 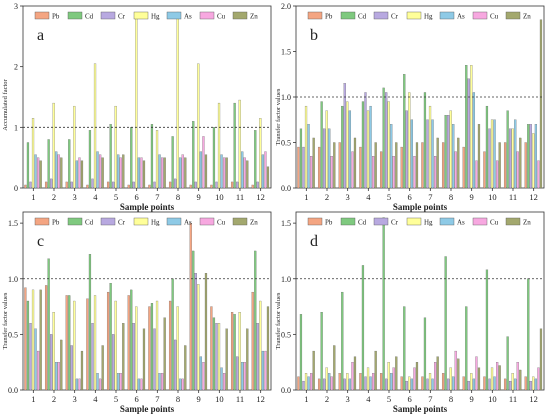 What do you see at coordinates (260, 399) in the screenshot?
I see `x-tick-label: 12` at bounding box center [260, 399].